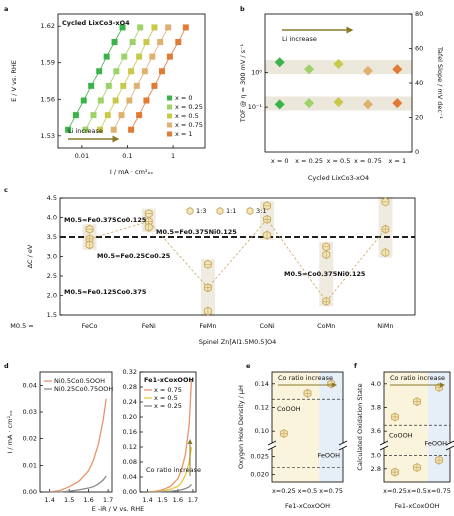  Describe the element at coordinates (30, 412) in the screenshot. I see `y-tick-label: 0.03` at that location.